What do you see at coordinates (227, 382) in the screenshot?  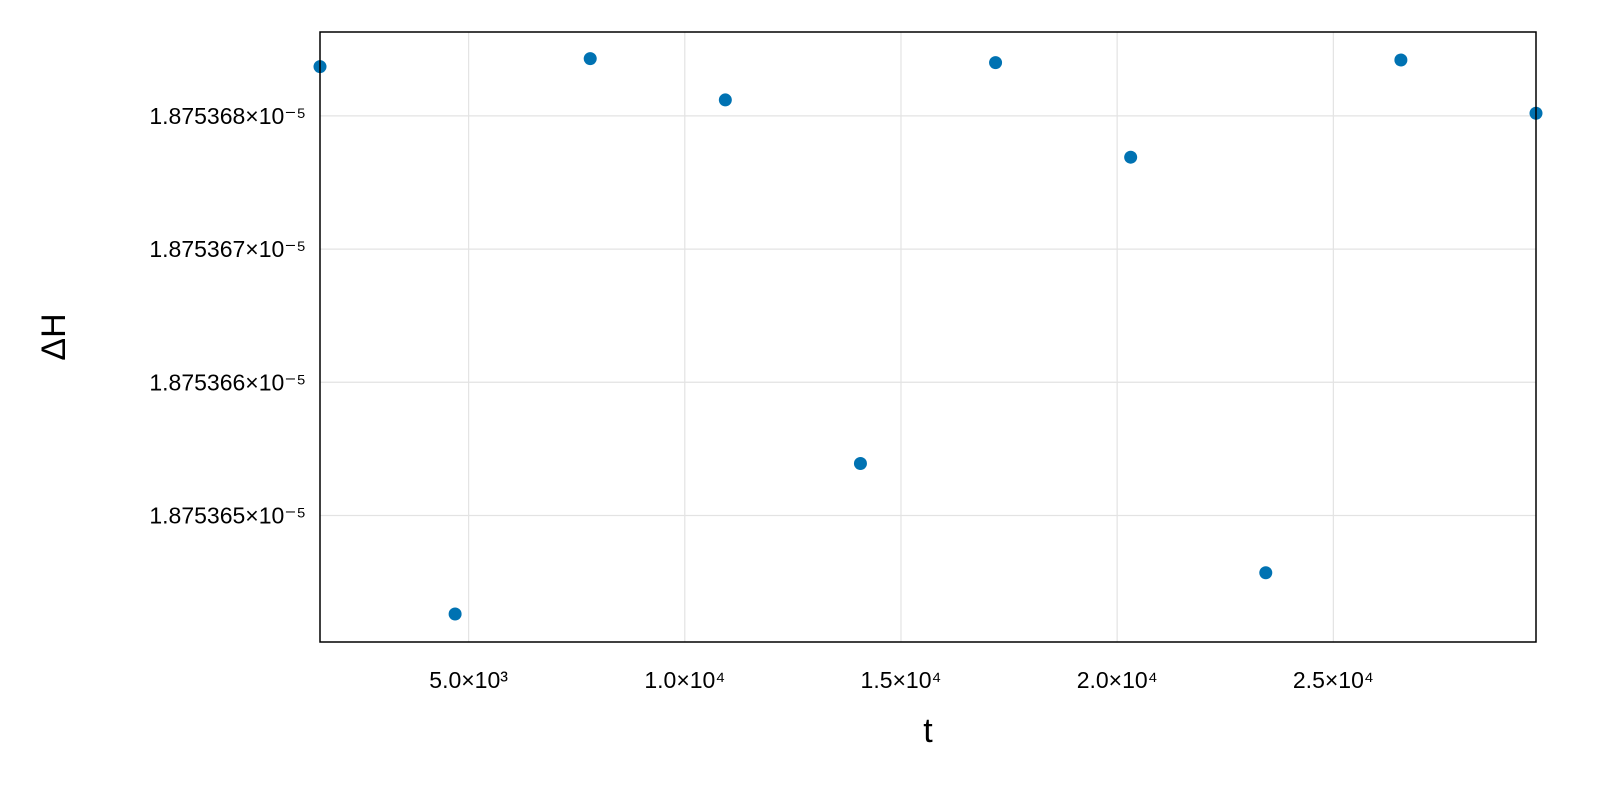 I see `y-tick-label: 1.875366×10⁻⁵` at bounding box center [227, 382].